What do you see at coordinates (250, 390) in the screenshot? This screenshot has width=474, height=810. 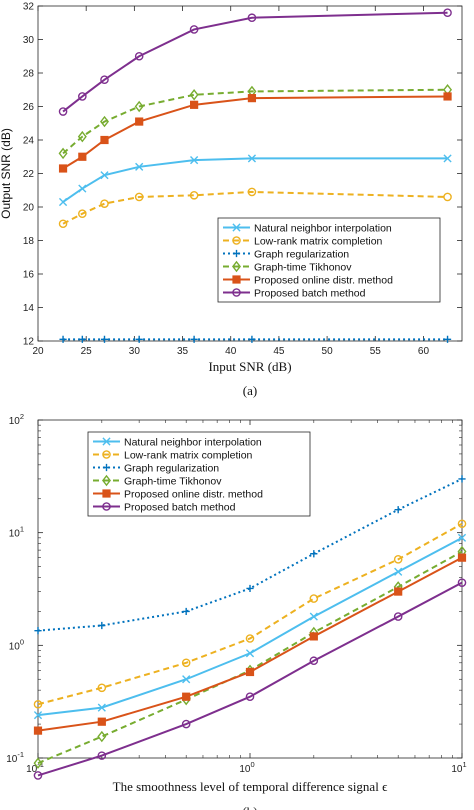 I see `chart-caption: (a)` at bounding box center [250, 390].